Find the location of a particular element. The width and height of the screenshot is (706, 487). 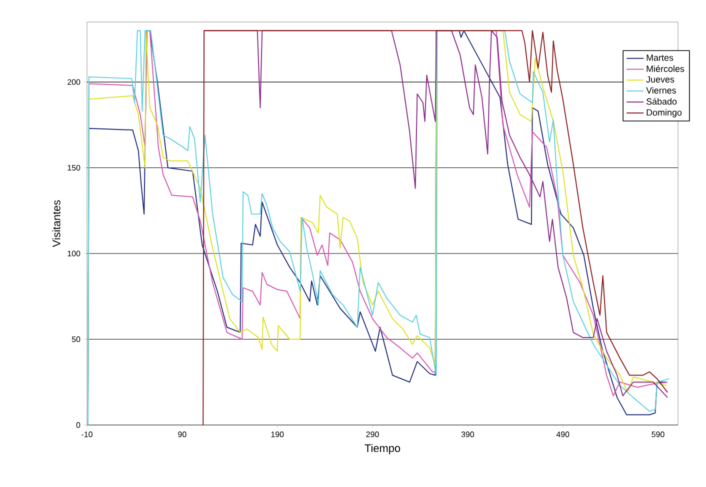

legend-label: Viernes is located at coordinates (661, 90).